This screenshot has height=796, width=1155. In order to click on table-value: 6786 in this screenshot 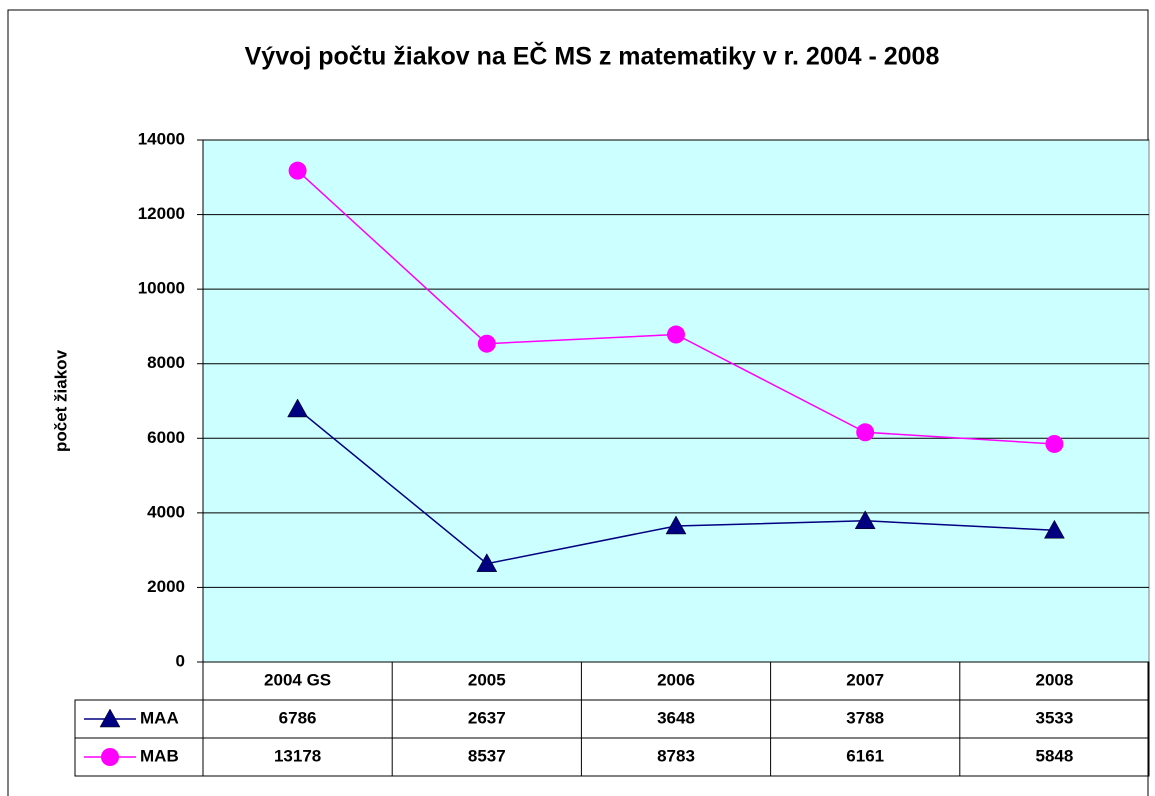, I will do `click(298, 717)`.